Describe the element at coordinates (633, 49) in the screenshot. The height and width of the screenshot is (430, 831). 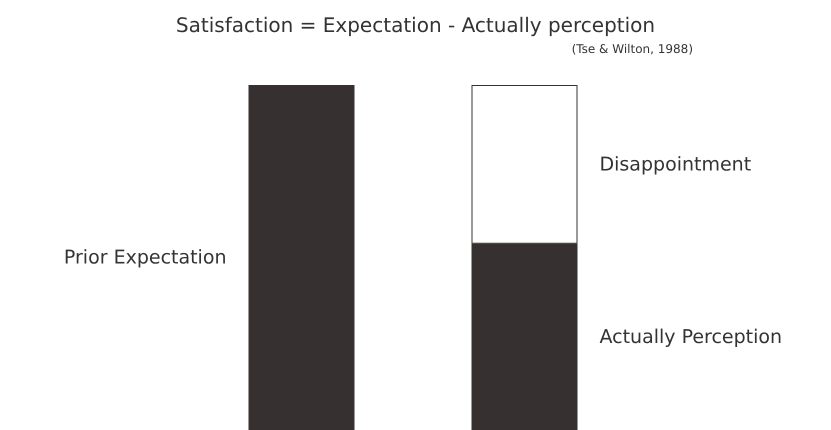
I see `chart-subtitle: (Tse & Wilton, 1988)` at that location.